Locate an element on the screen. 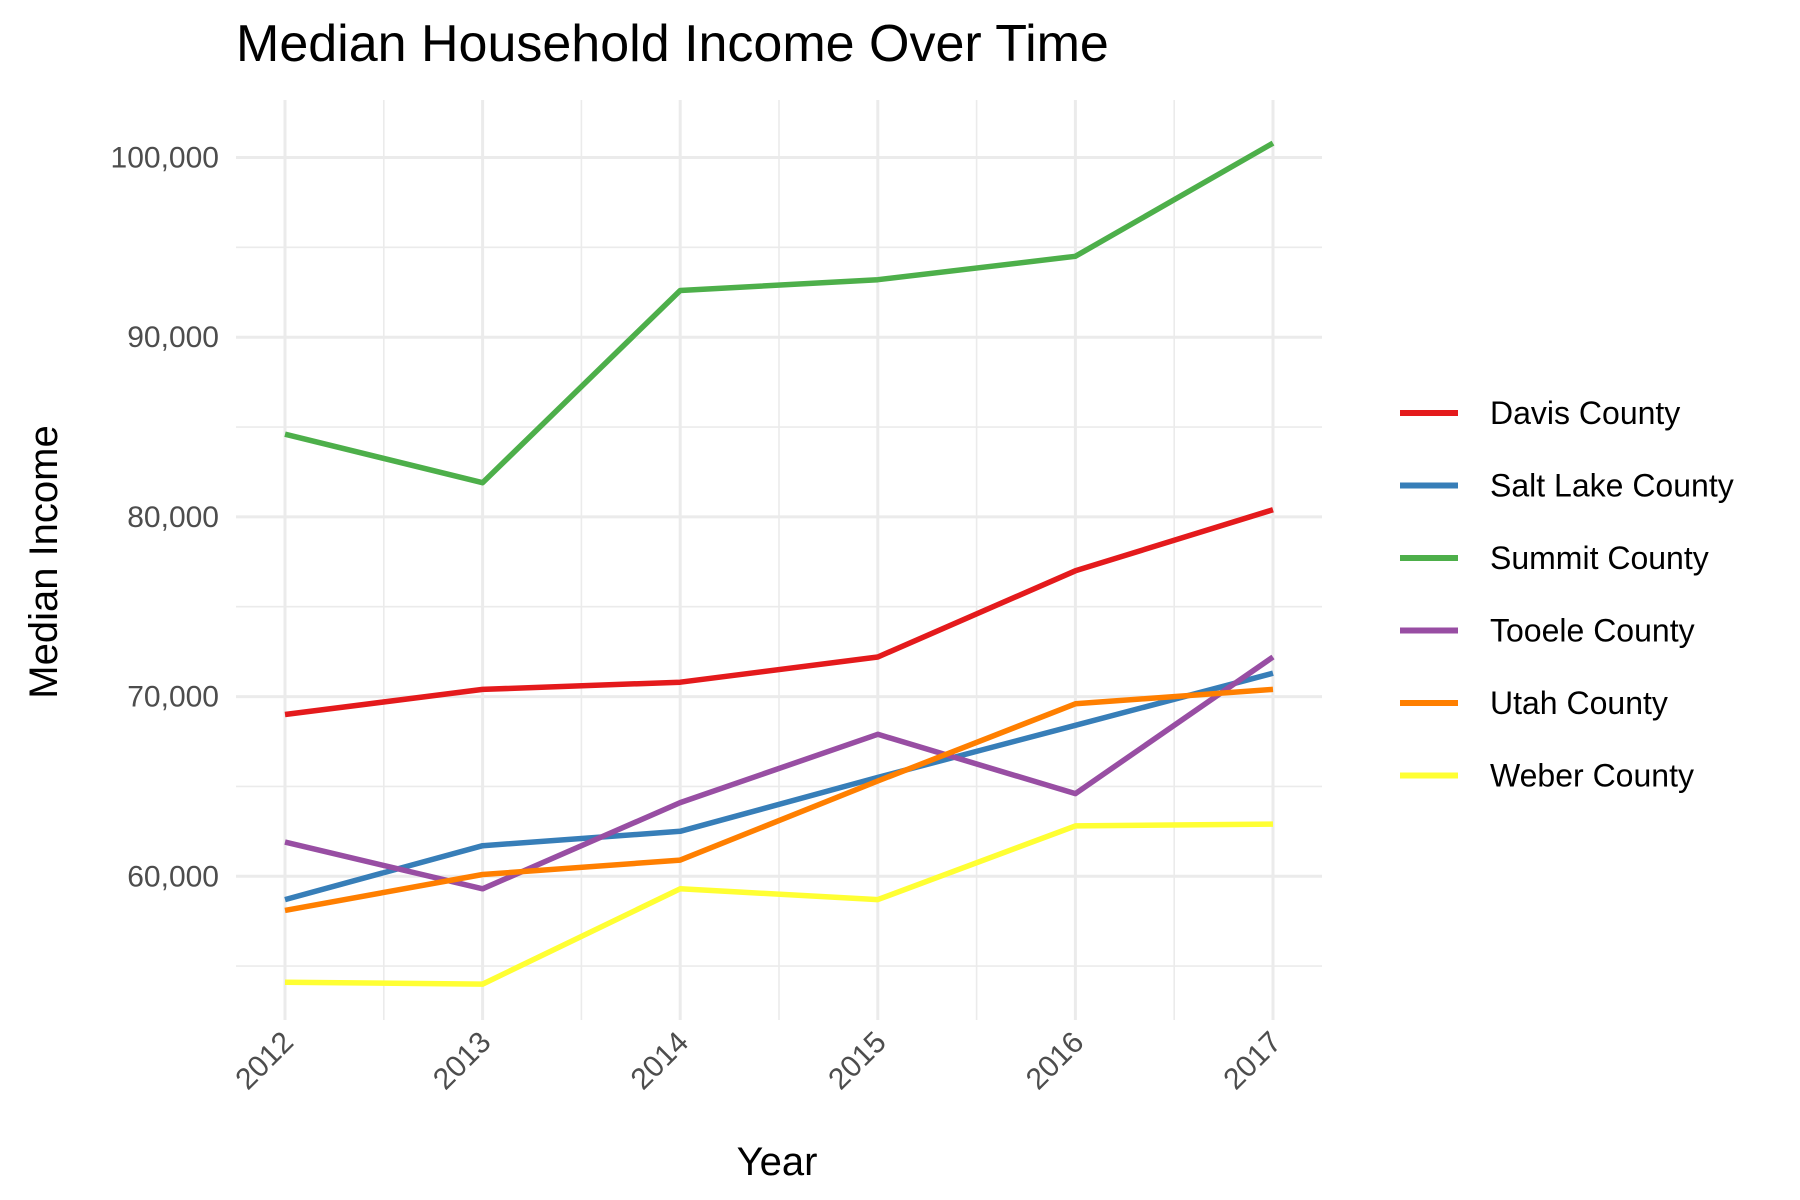  y-tick-label: 90,000 is located at coordinates (173, 337).